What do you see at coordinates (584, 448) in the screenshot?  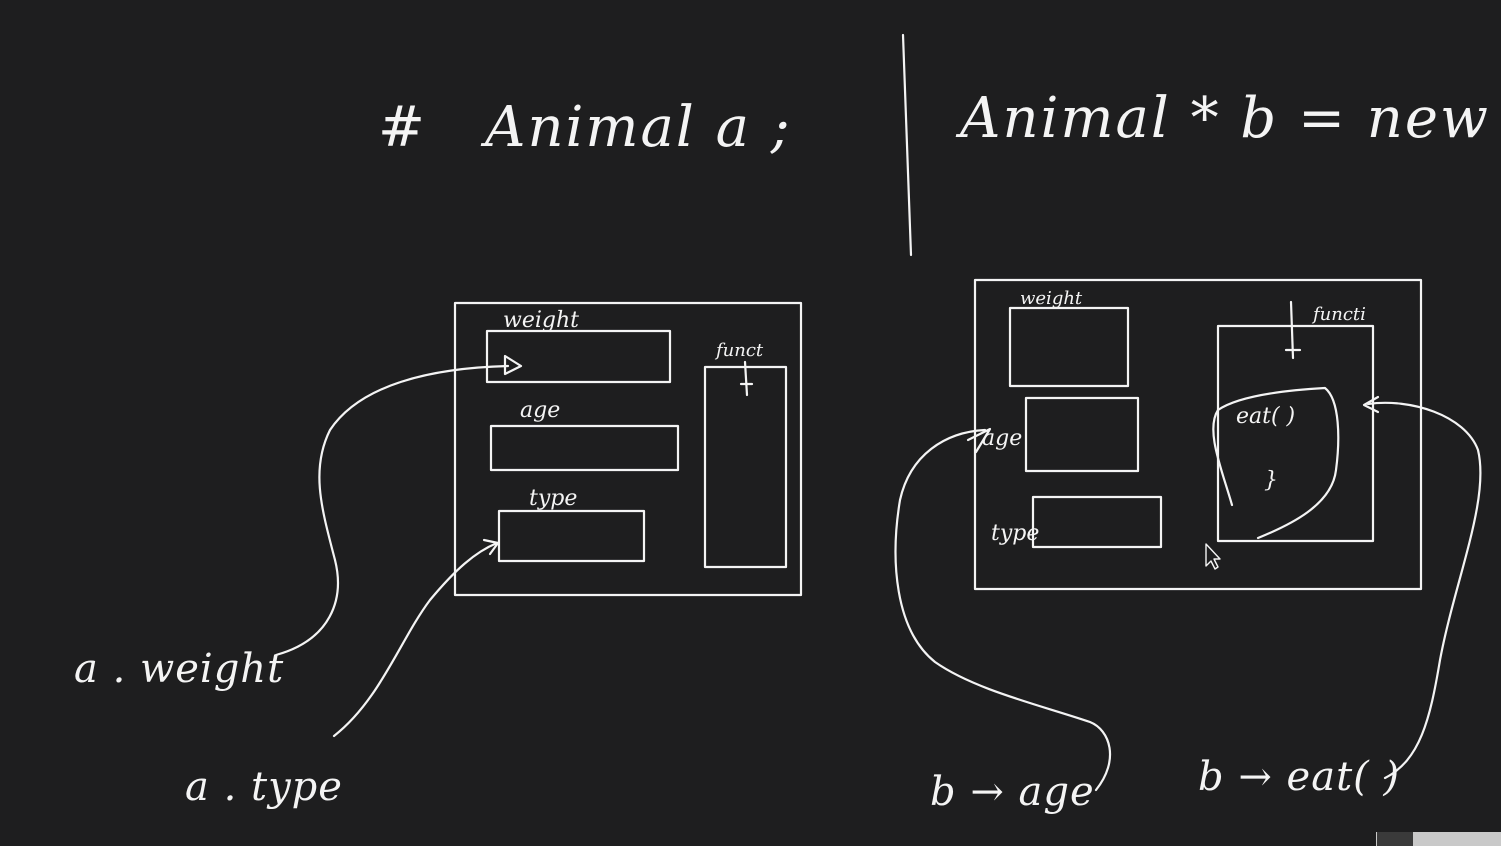 I see `left-age-field` at bounding box center [584, 448].